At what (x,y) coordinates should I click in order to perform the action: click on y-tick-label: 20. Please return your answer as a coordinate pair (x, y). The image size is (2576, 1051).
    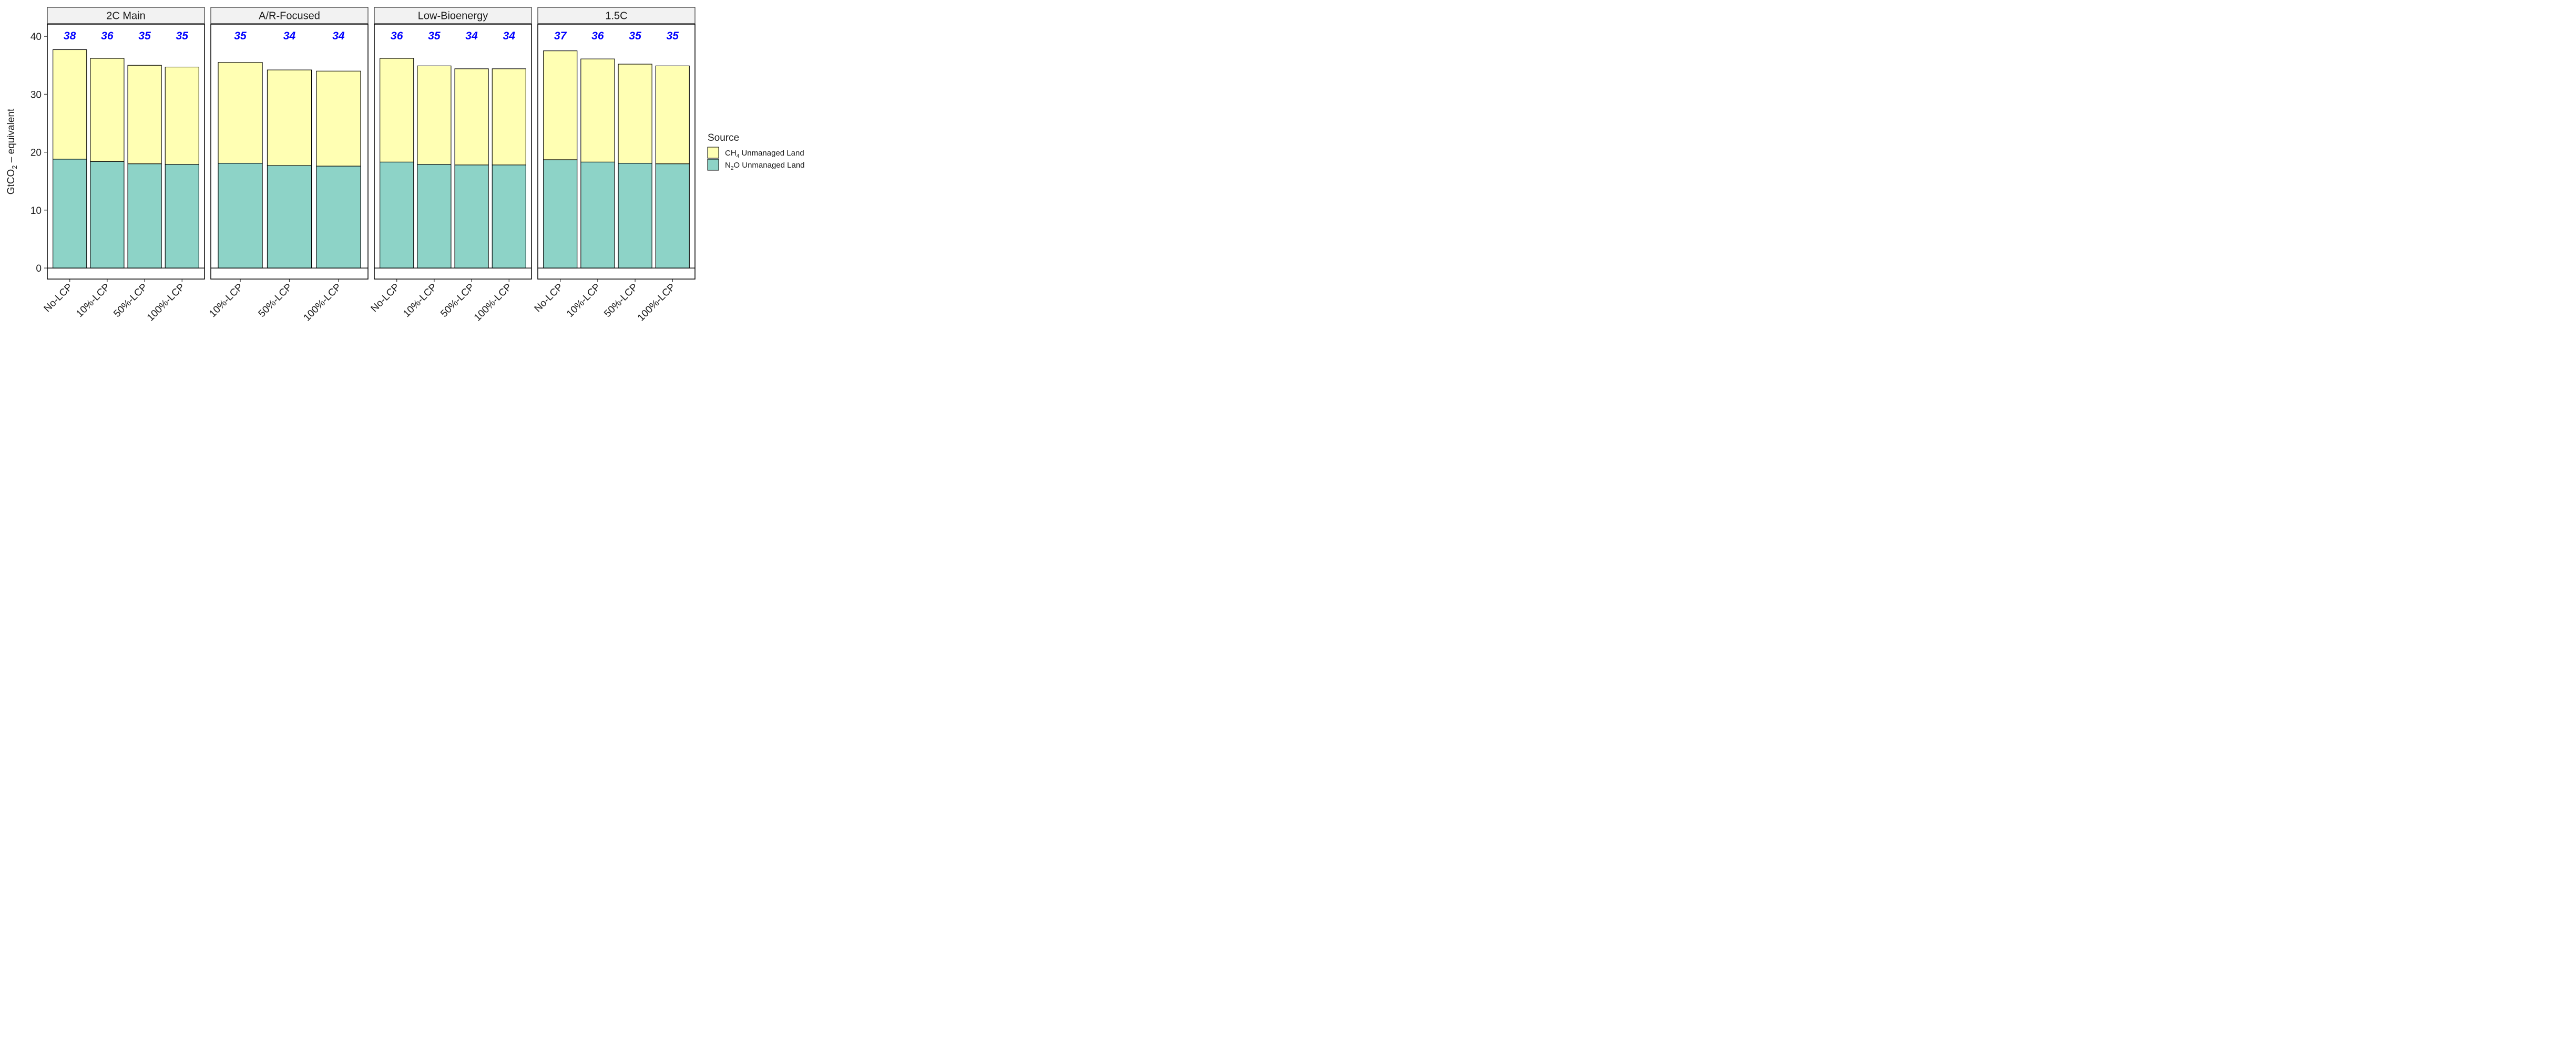
    Looking at the image, I should click on (36, 153).